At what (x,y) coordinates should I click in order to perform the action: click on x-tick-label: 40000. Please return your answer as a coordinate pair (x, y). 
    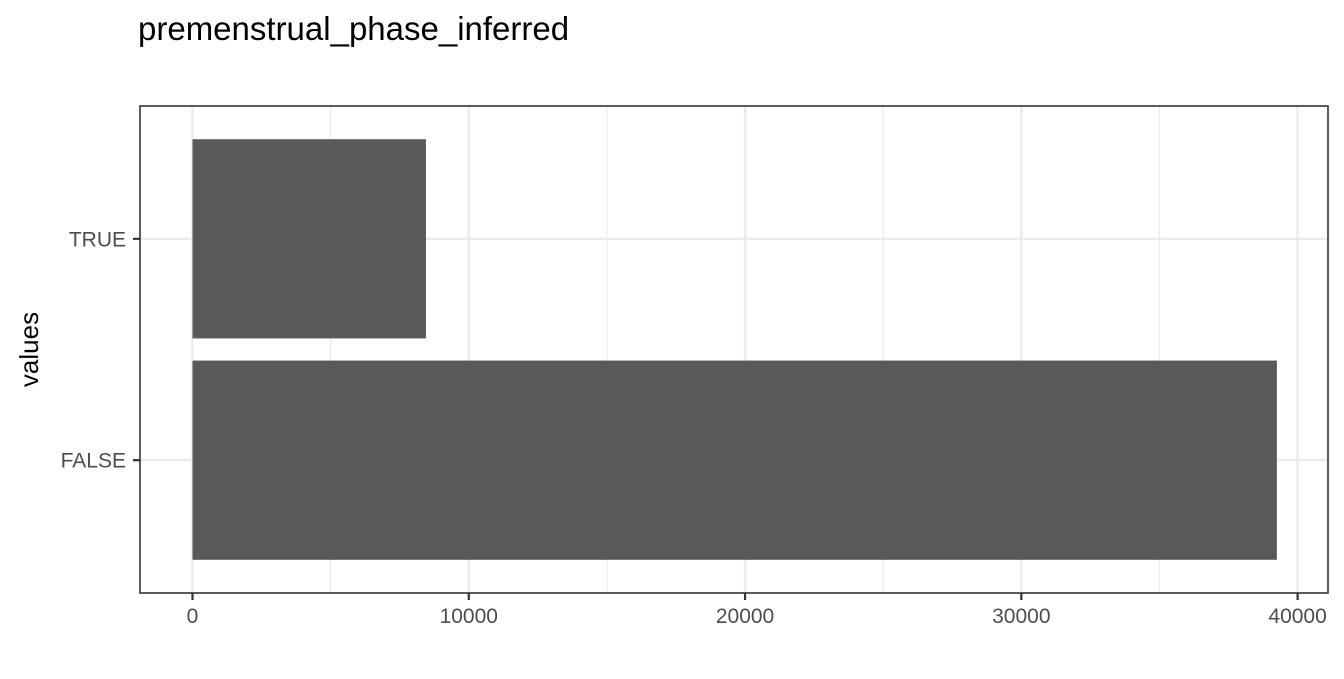
    Looking at the image, I should click on (1297, 616).